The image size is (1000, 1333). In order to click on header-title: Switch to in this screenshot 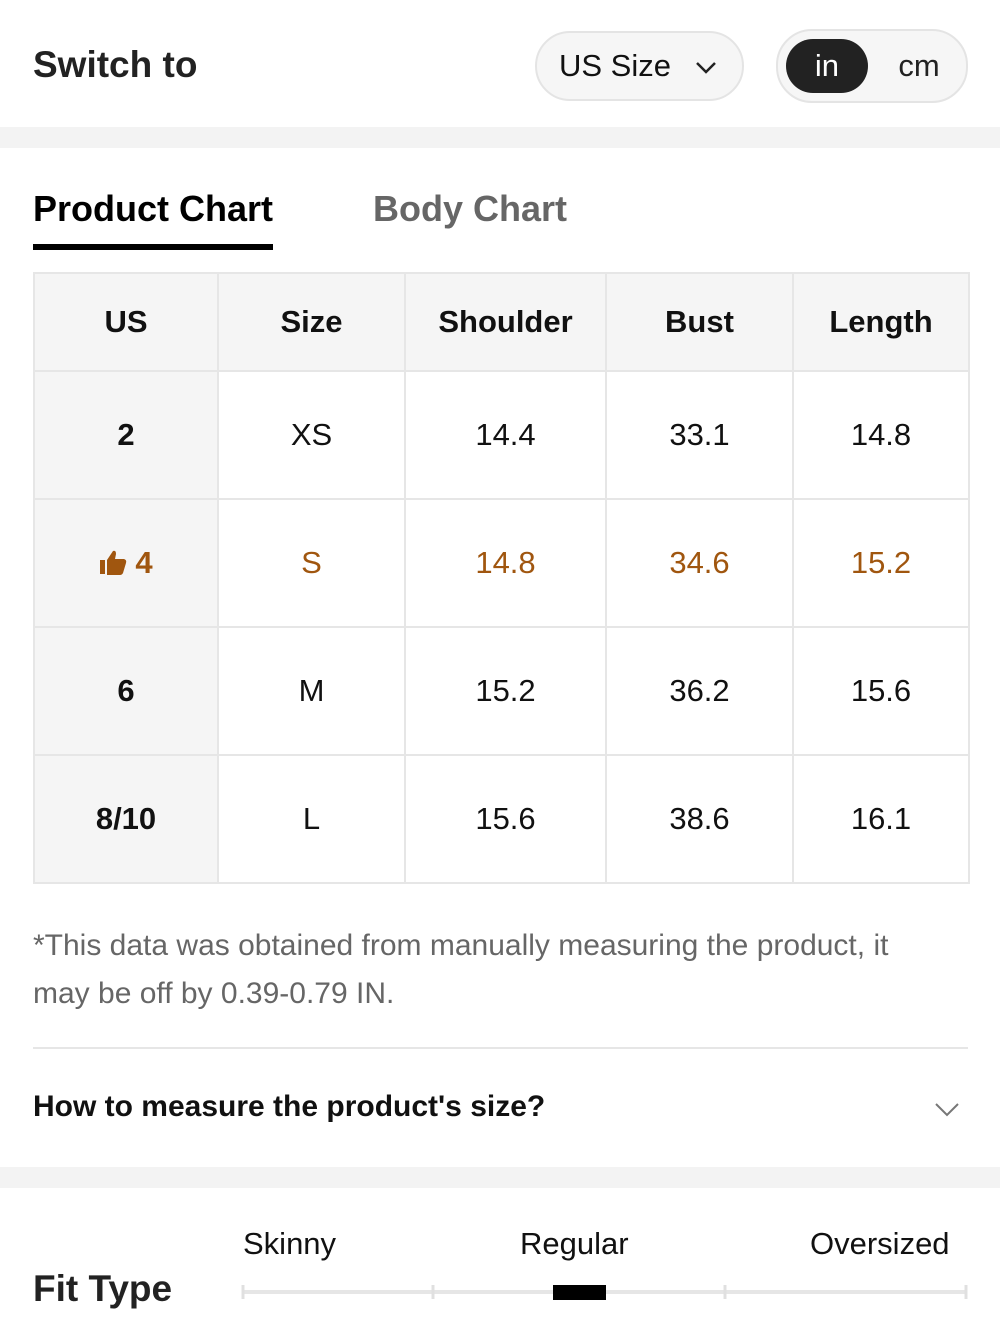, I will do `click(115, 64)`.